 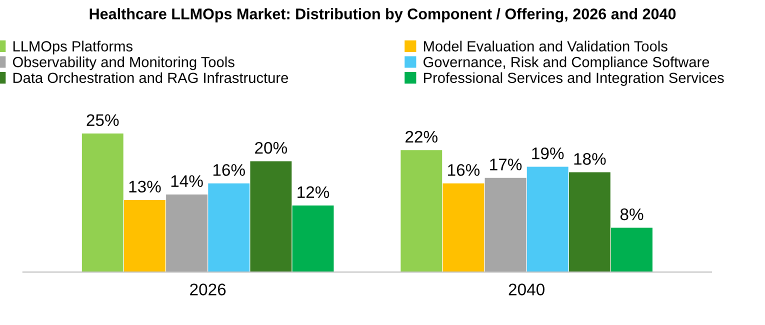 I want to click on data-label: 12%, so click(x=314, y=192).